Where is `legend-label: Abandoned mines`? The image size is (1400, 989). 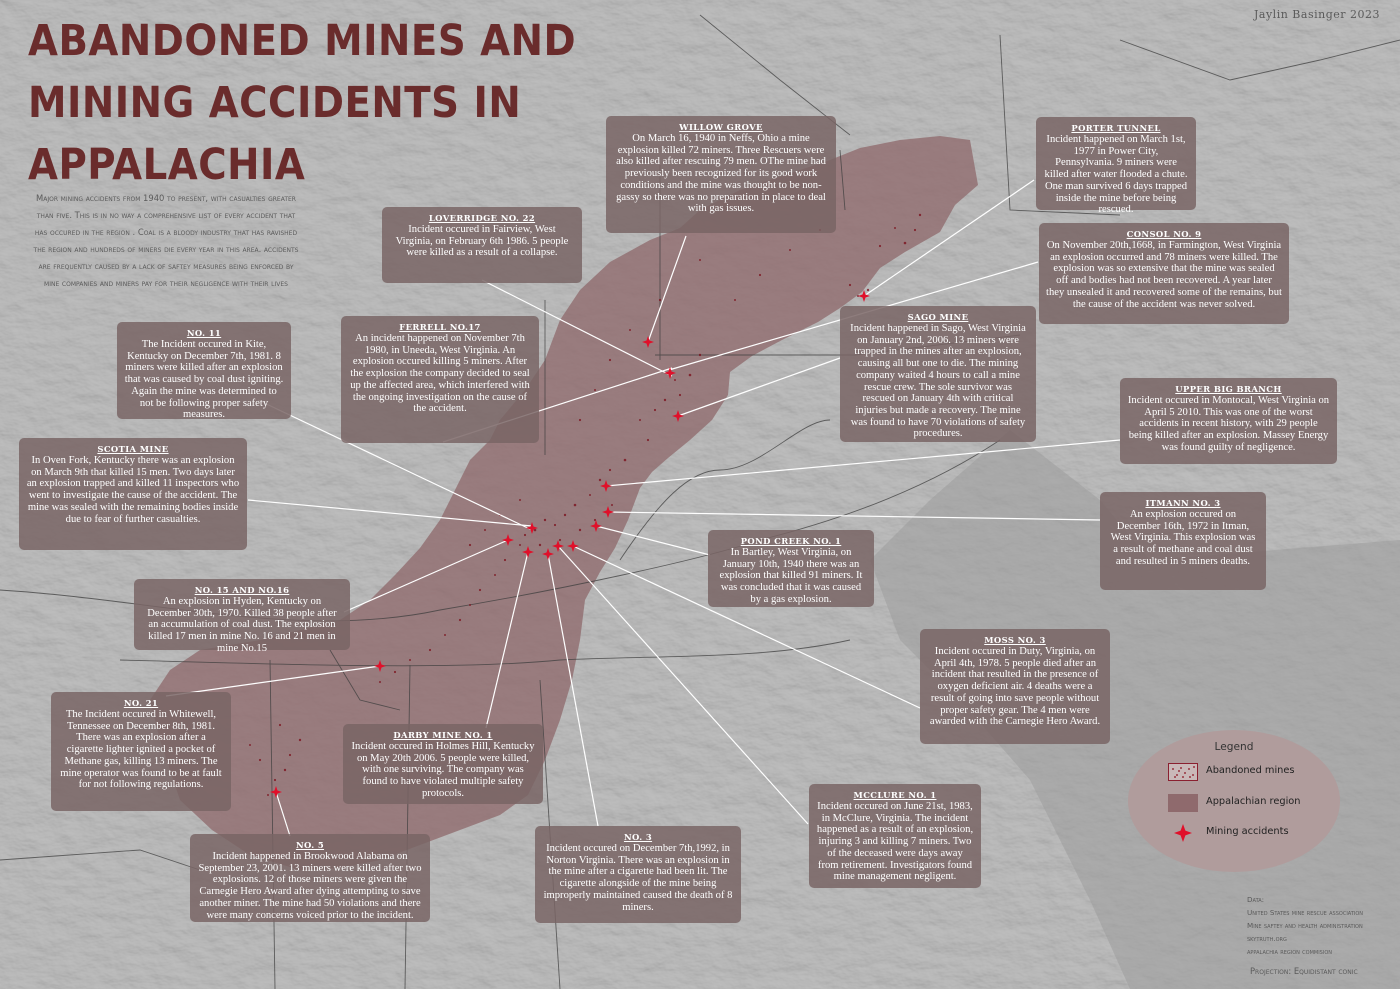
legend-label: Abandoned mines is located at coordinates (1250, 770).